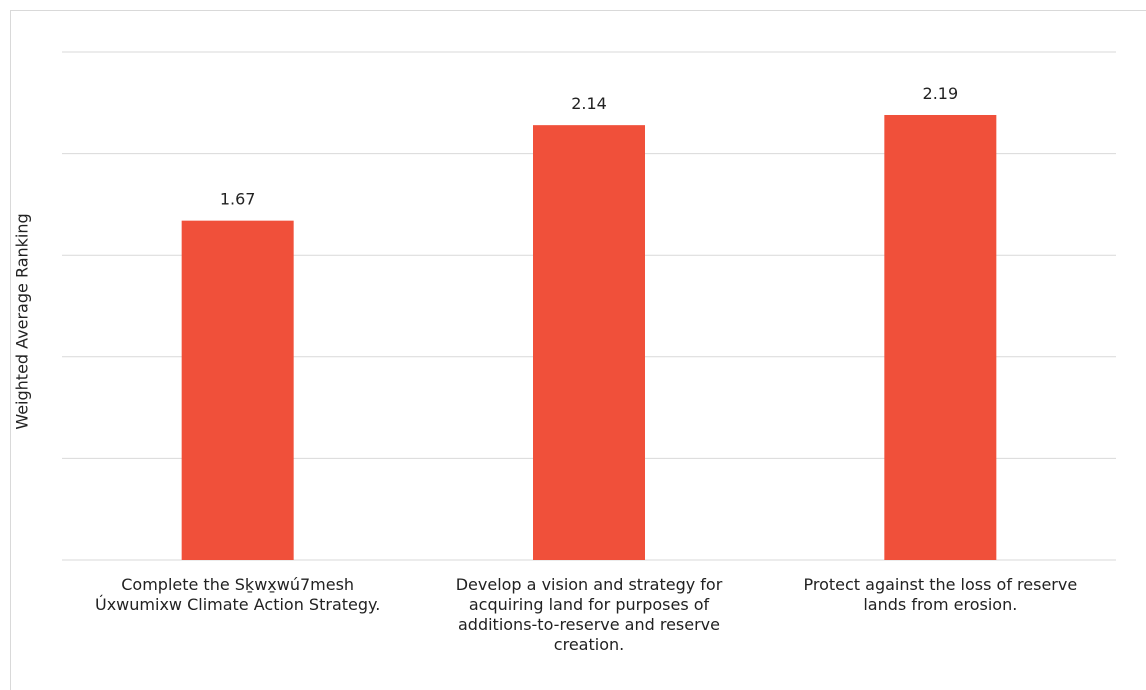  Describe the element at coordinates (22, 321) in the screenshot. I see `y-axis-label: Weighted Average Ranking` at that location.